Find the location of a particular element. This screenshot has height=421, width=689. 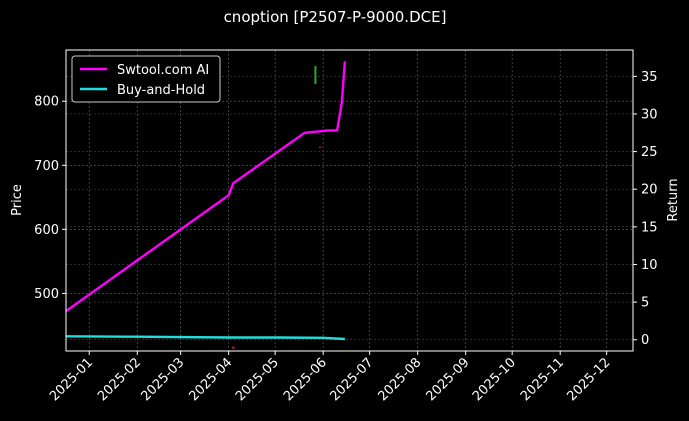

y-tick-label: 700 is located at coordinates (46, 166).